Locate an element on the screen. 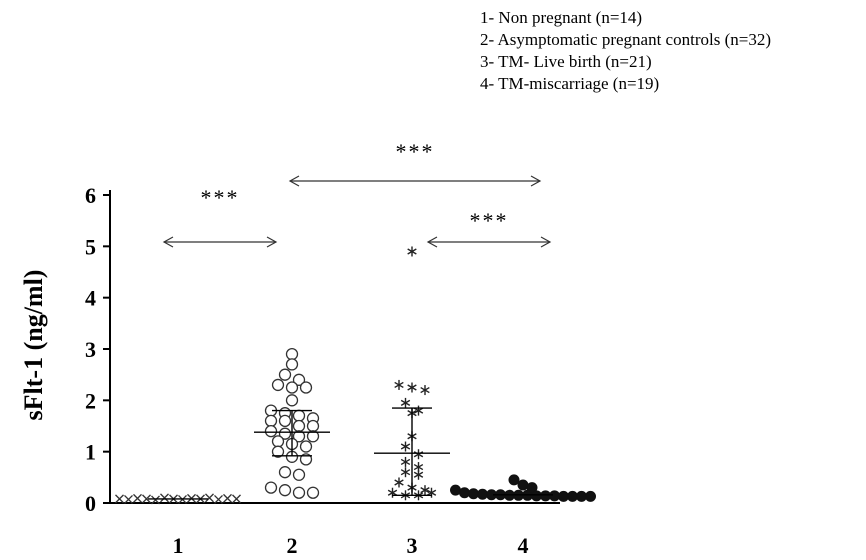 The height and width of the screenshot is (560, 866). x-tick-label: 1 is located at coordinates (178, 544).